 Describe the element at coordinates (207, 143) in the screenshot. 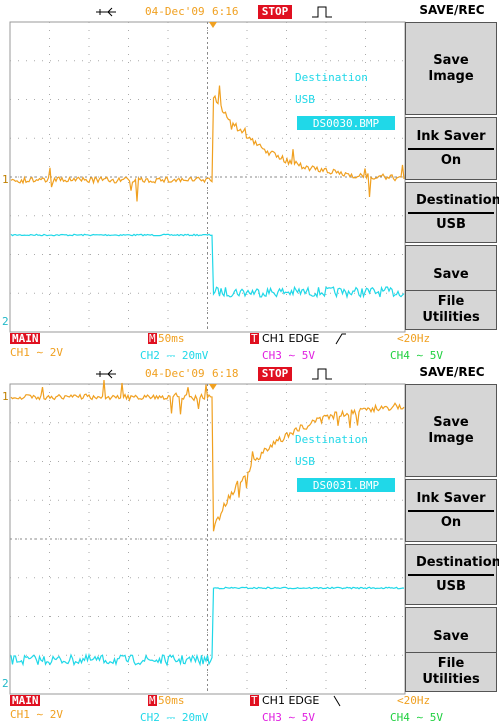

I see `ch1-waveform` at that location.